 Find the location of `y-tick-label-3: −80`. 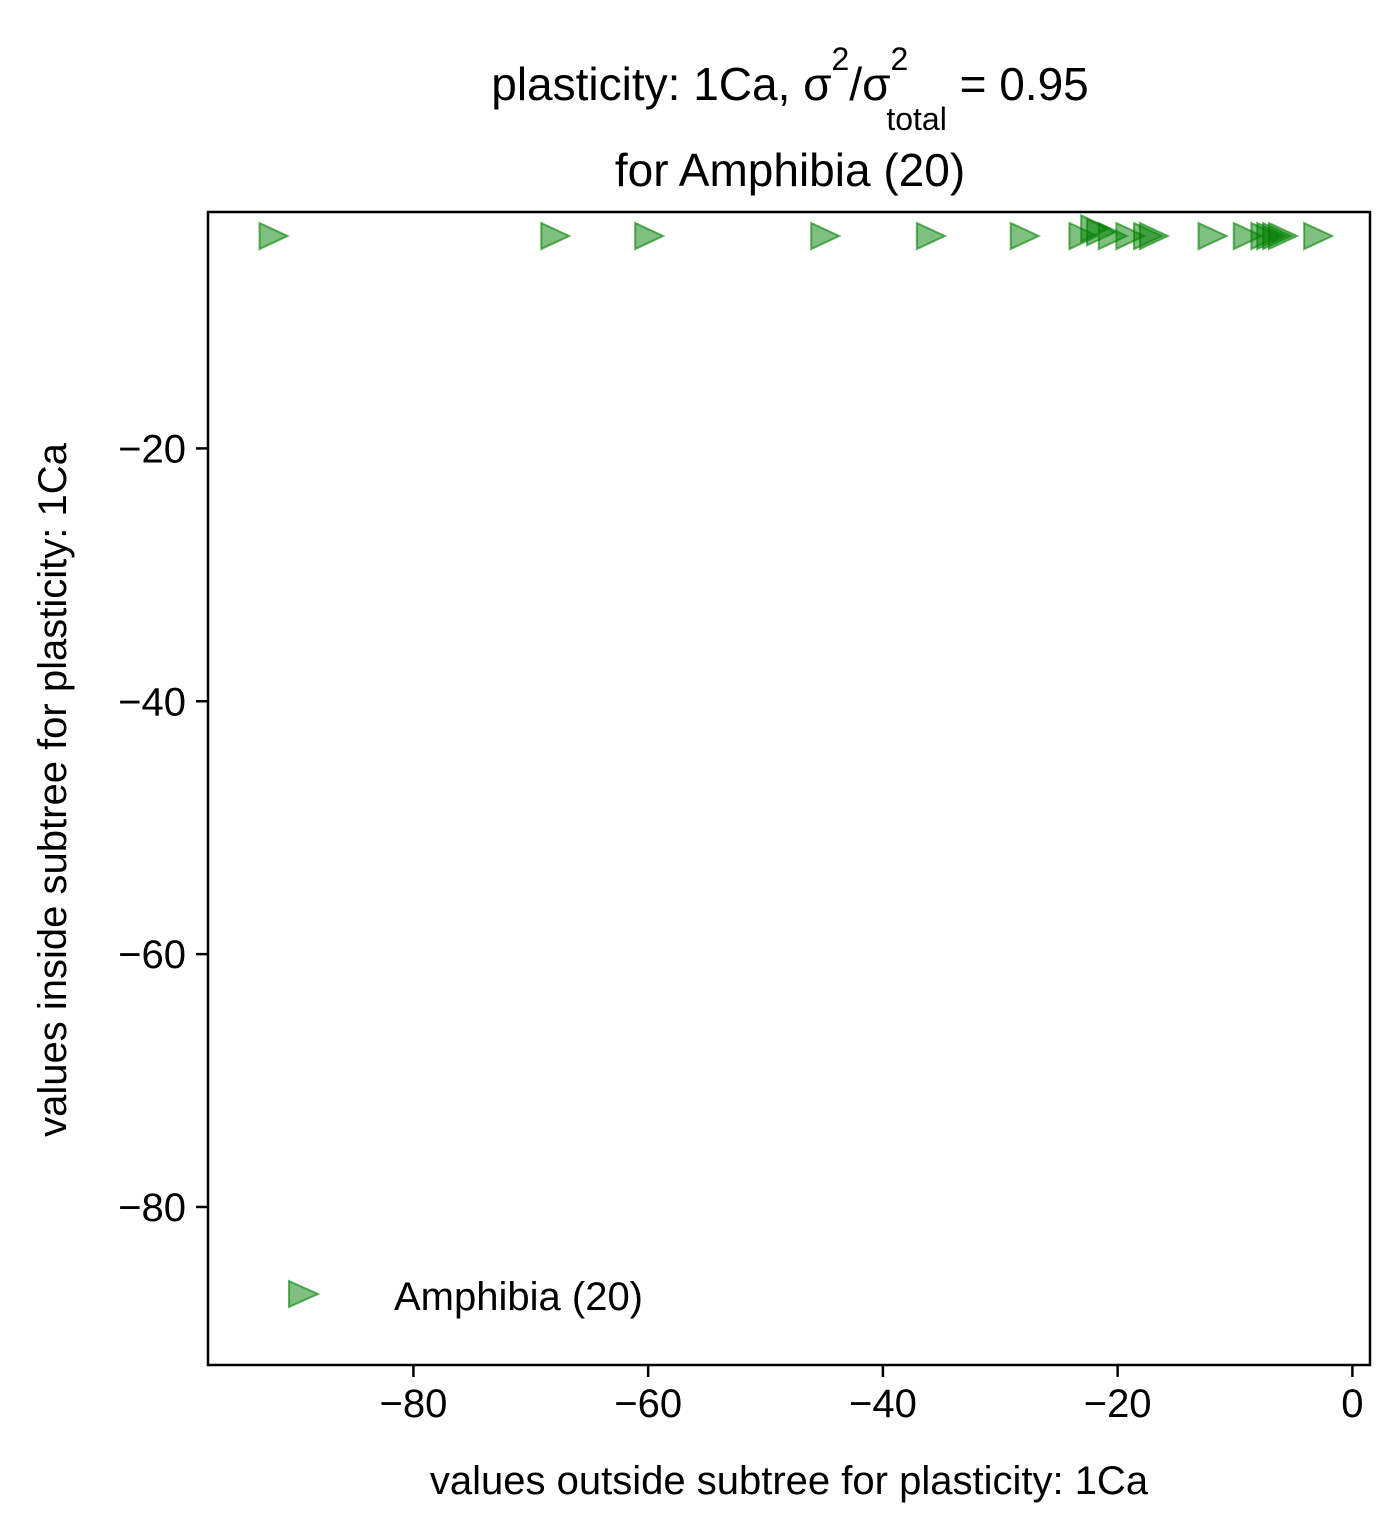

y-tick-label-3: −80 is located at coordinates (152, 1208).